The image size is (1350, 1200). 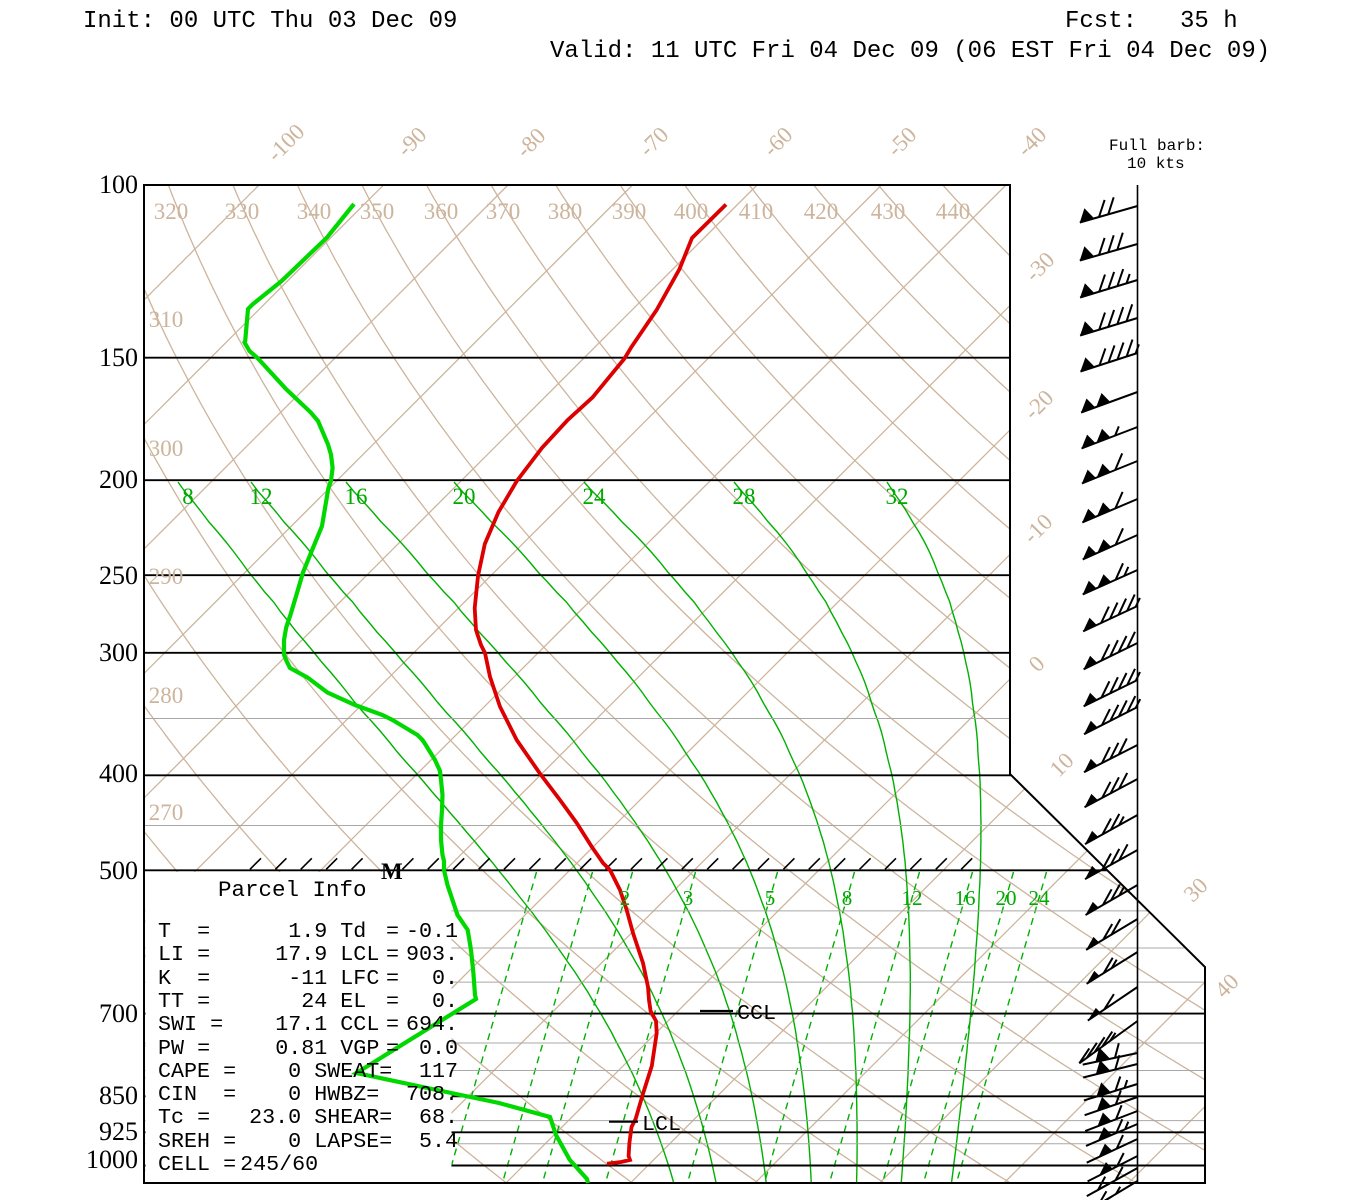 I want to click on svg-text: M, so click(x=392, y=871).